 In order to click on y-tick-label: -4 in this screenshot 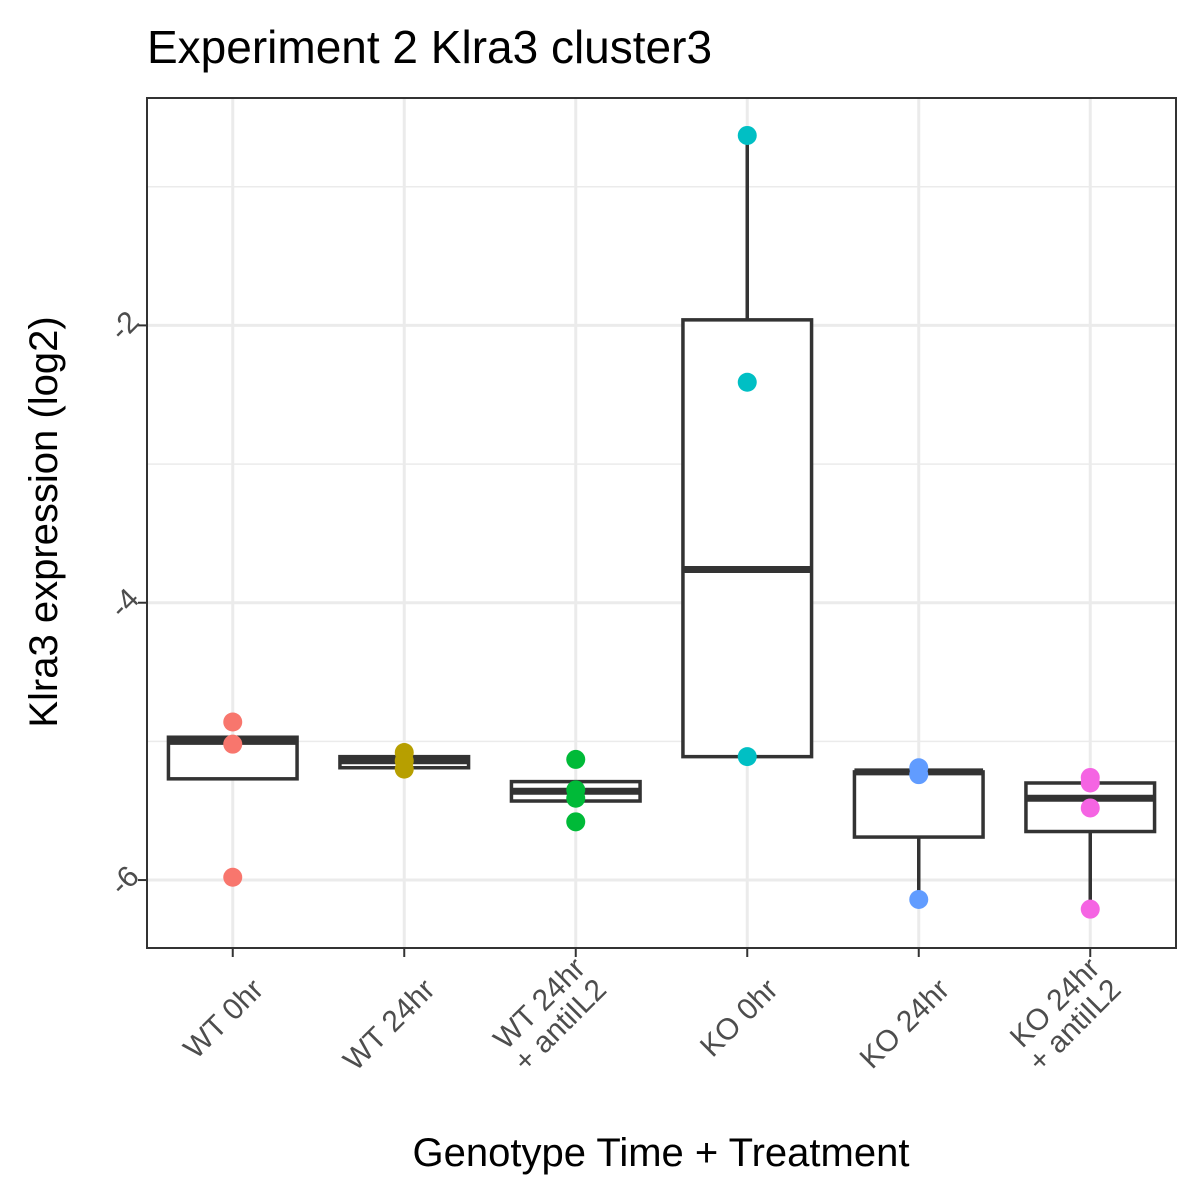, I will do `click(125, 603)`.